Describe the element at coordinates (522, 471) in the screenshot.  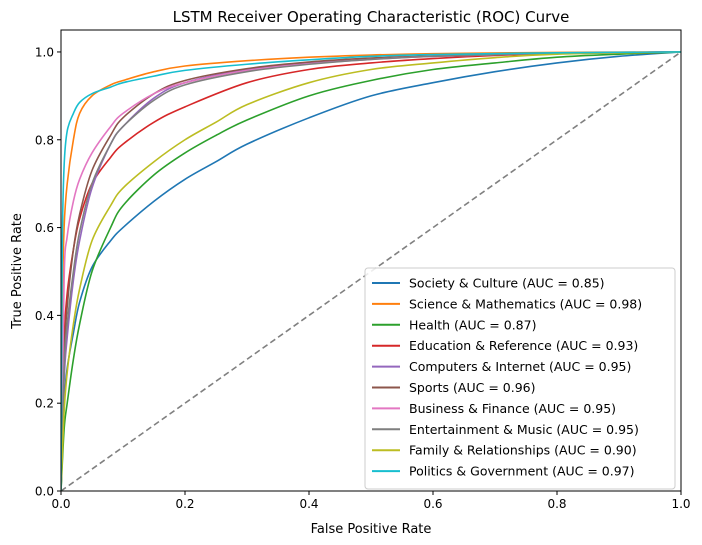
I see `legend-label: Politics & Government (AUC = 0.97)` at that location.